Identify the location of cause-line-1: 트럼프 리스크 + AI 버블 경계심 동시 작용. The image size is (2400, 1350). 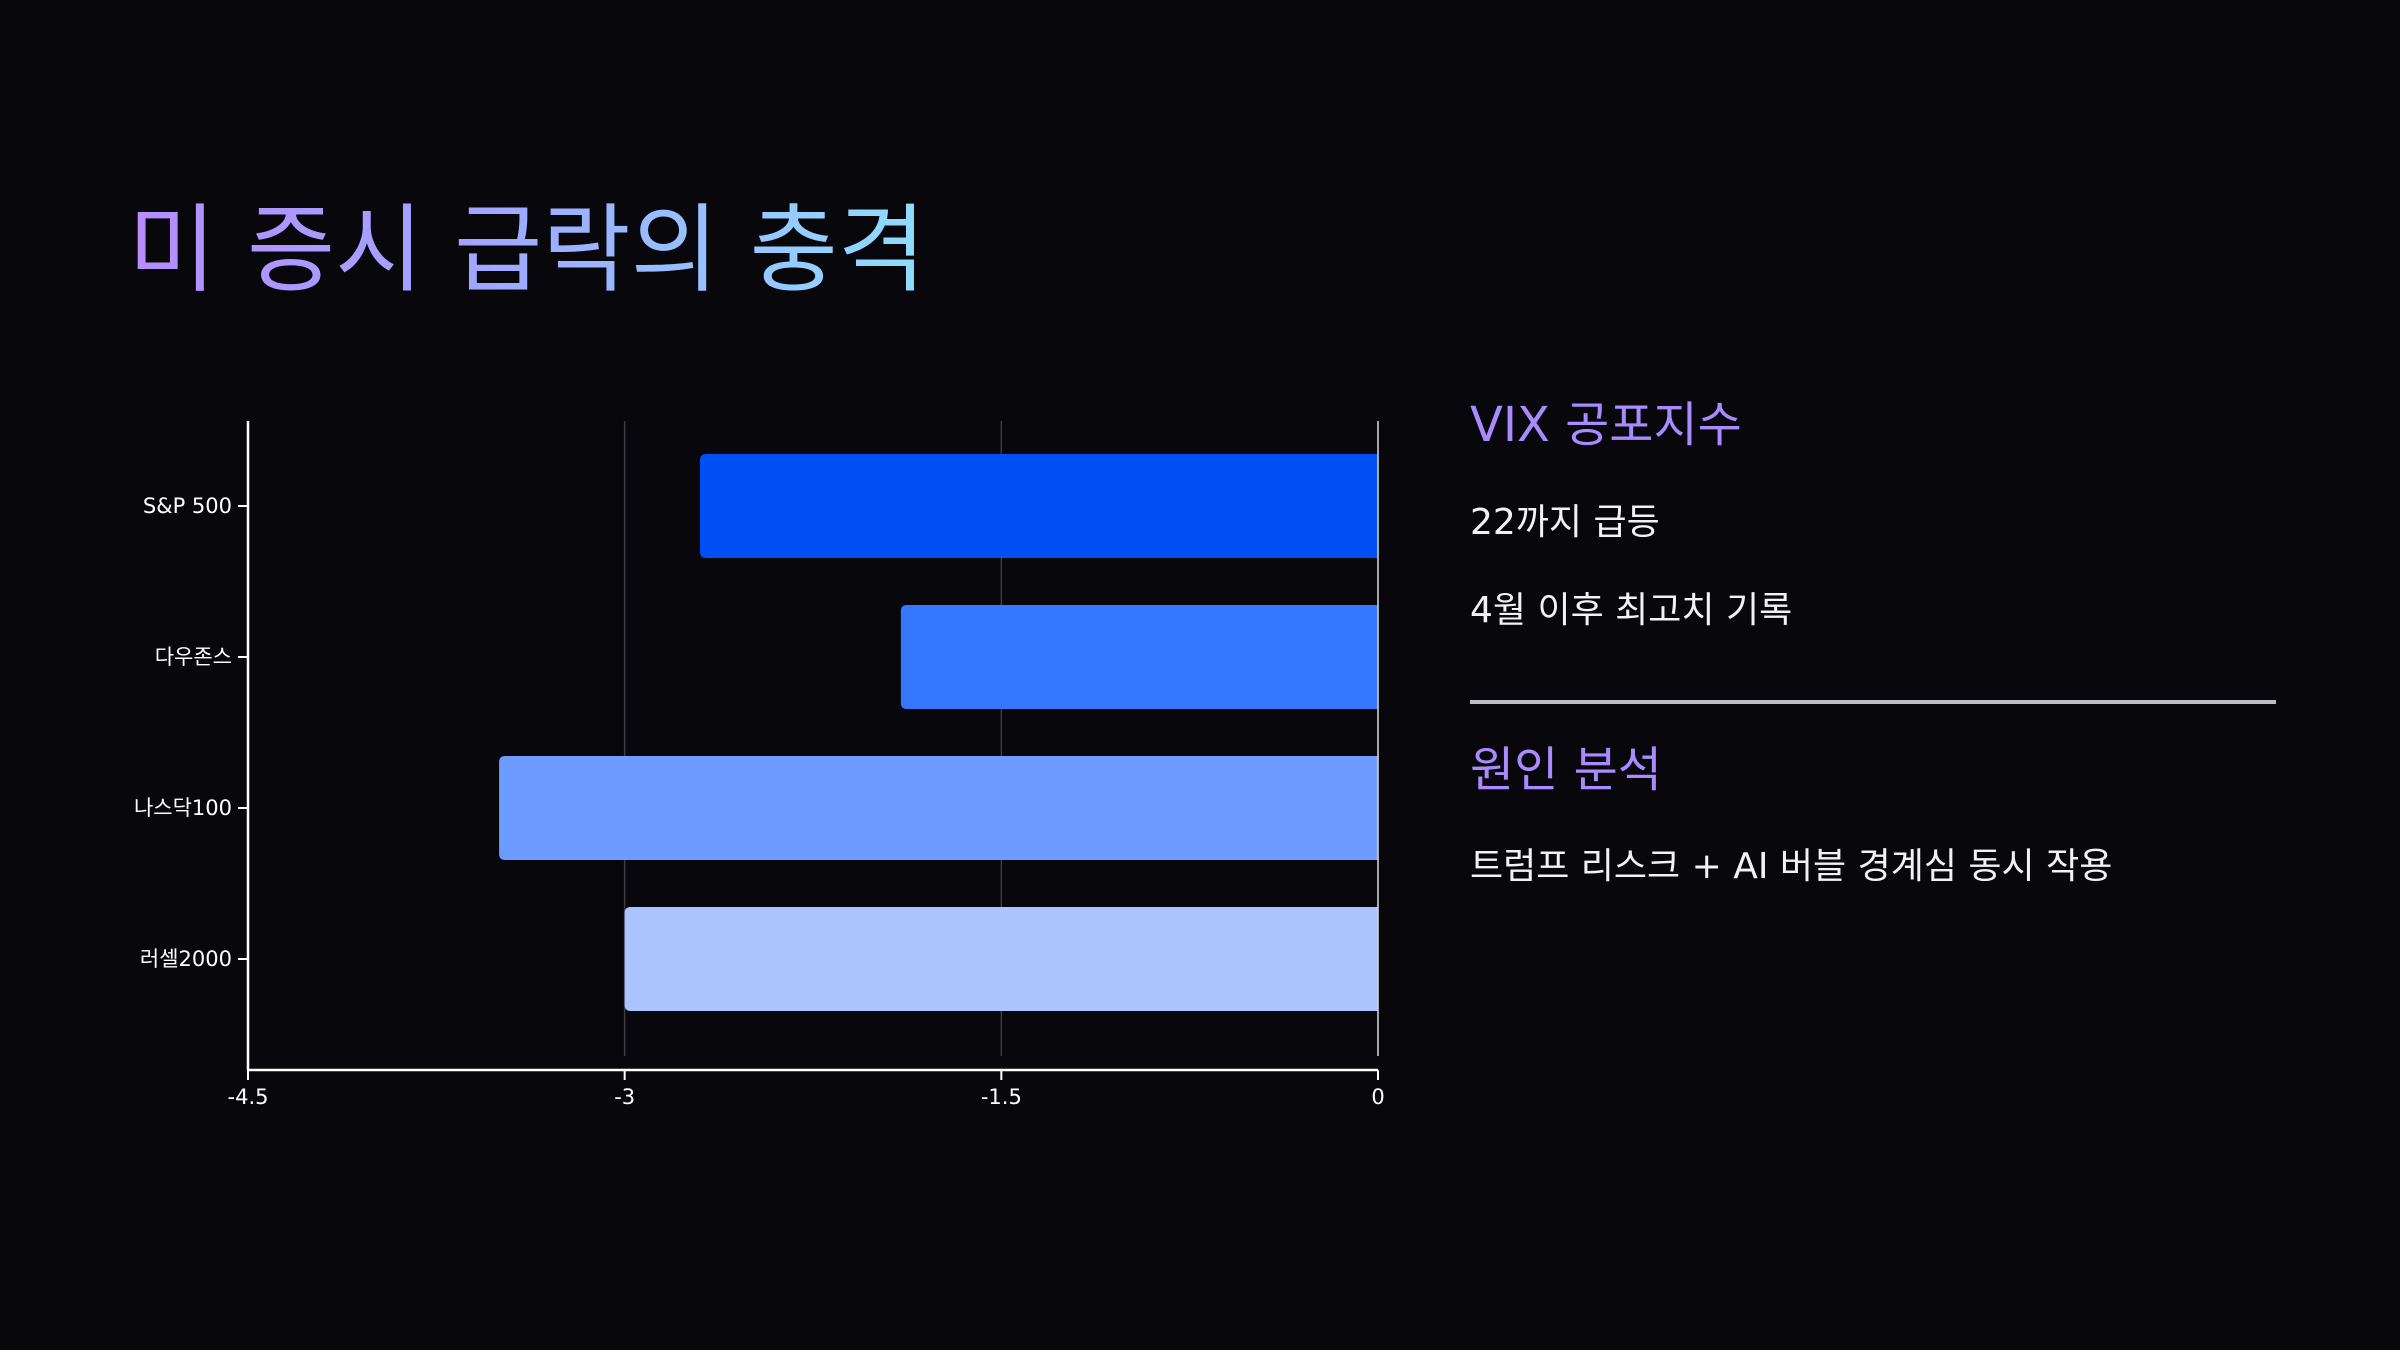
(1791, 866).